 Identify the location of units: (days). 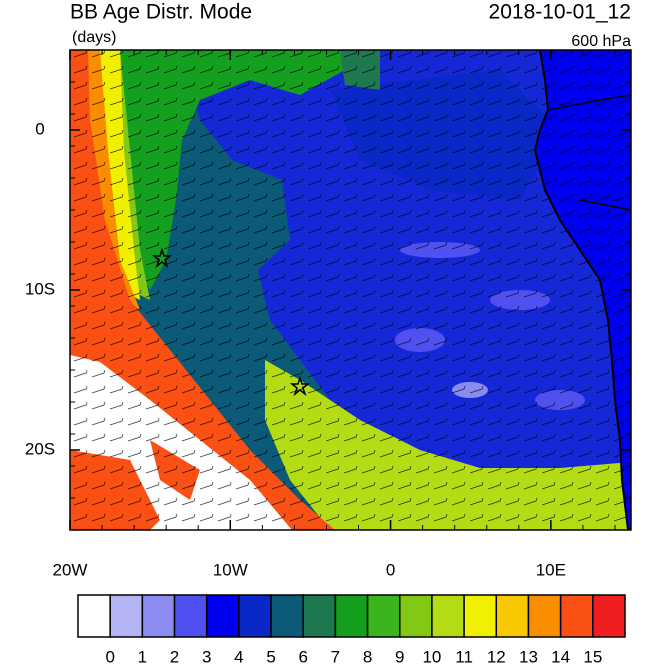
(94, 37).